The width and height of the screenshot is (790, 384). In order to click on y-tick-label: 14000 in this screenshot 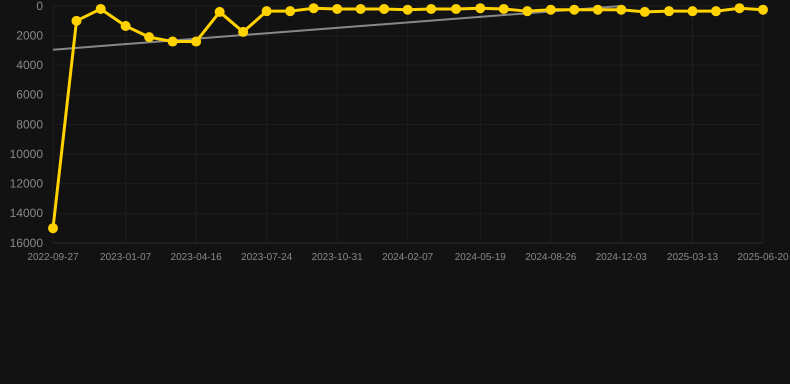, I will do `click(27, 213)`.